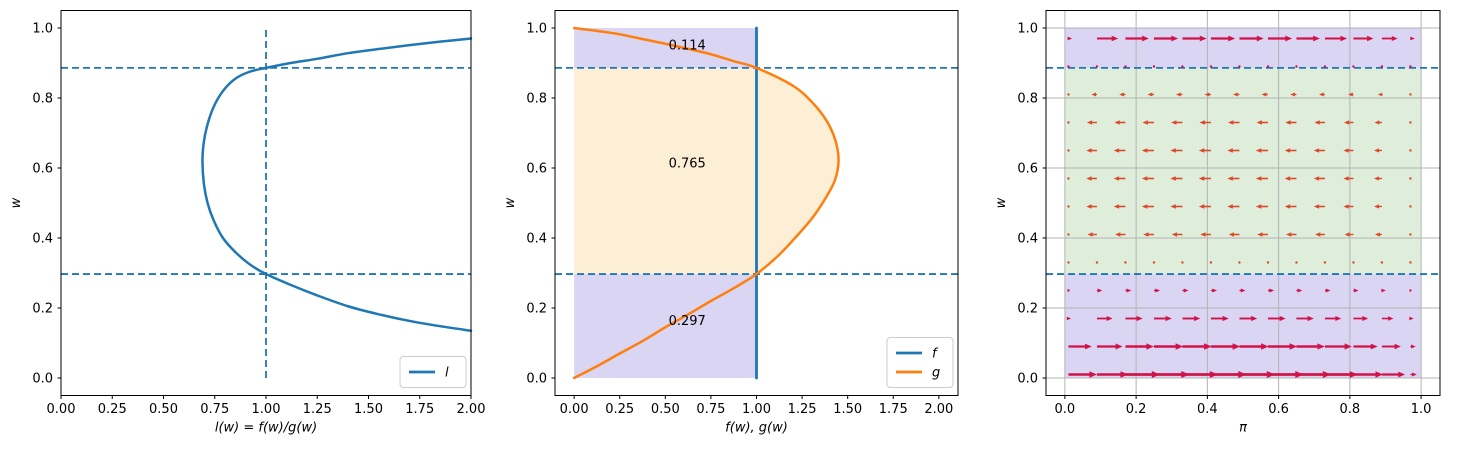 The height and width of the screenshot is (452, 1466). Describe the element at coordinates (536, 99) in the screenshot. I see `y-tick-label: 0.8` at that location.